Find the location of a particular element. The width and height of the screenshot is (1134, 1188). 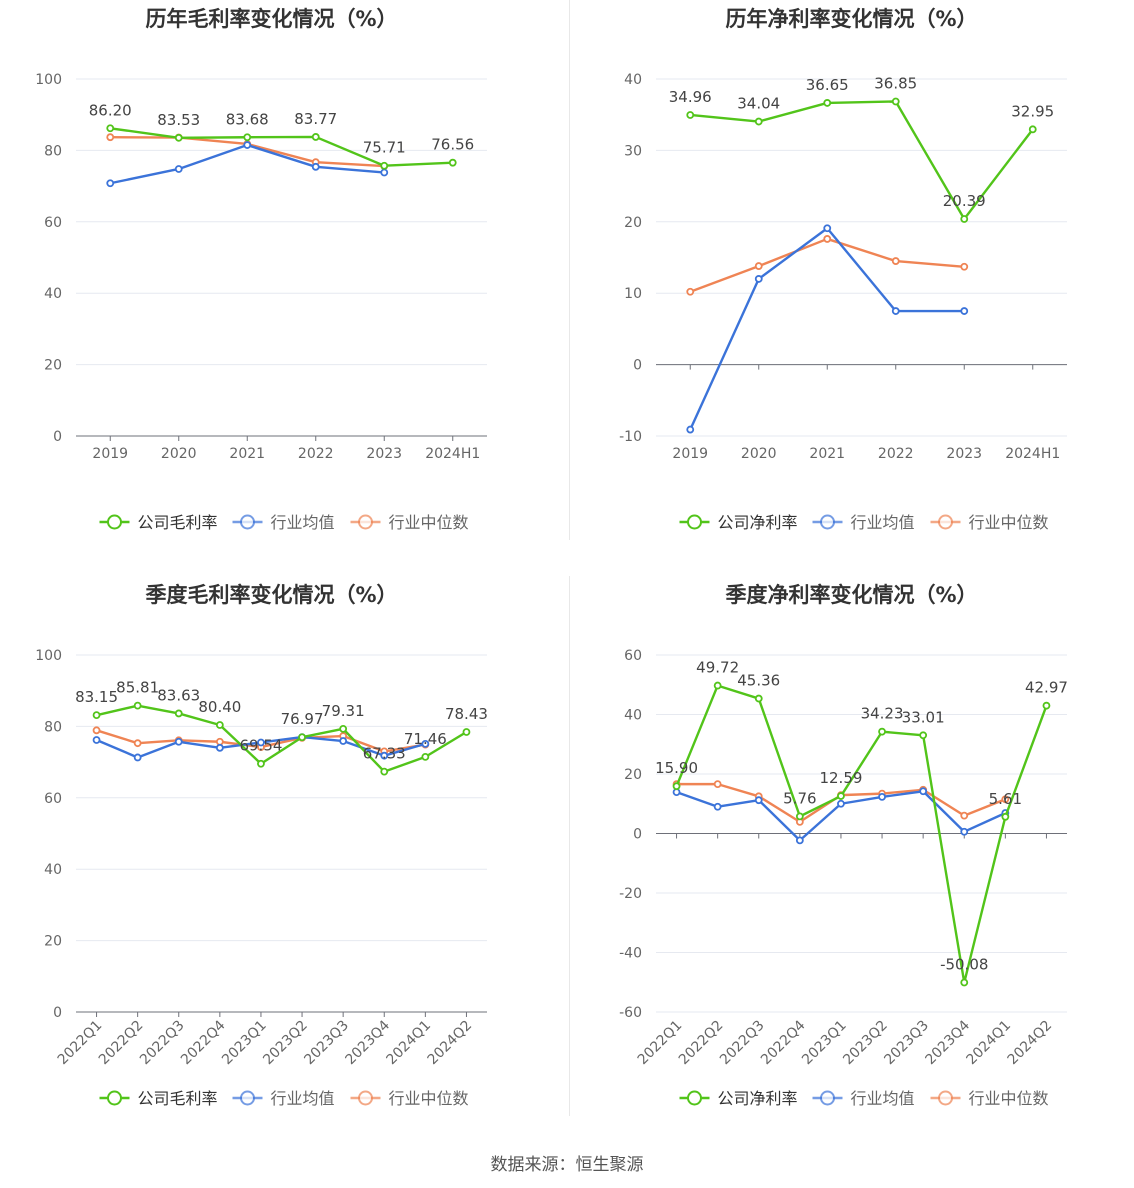

vertical-divider is located at coordinates (569, 846).